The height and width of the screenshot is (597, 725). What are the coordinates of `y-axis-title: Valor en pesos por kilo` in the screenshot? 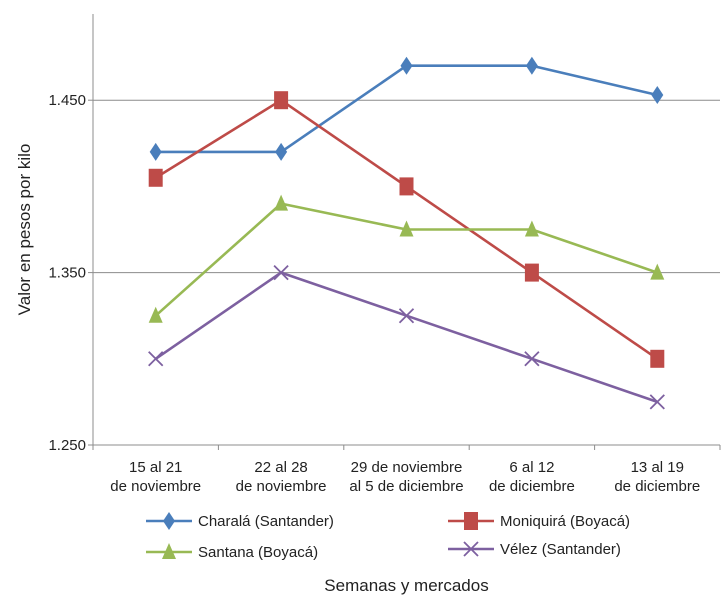 It's located at (24, 230).